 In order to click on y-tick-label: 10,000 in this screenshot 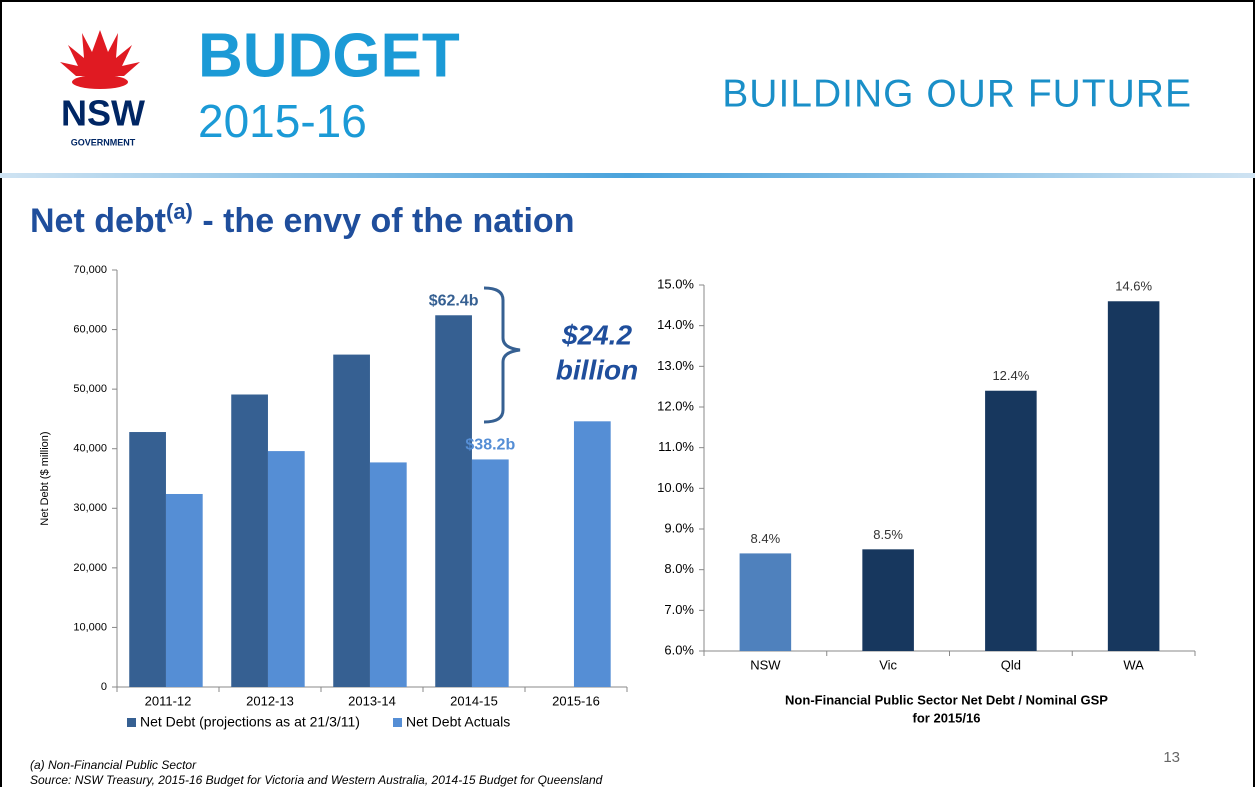, I will do `click(90, 627)`.